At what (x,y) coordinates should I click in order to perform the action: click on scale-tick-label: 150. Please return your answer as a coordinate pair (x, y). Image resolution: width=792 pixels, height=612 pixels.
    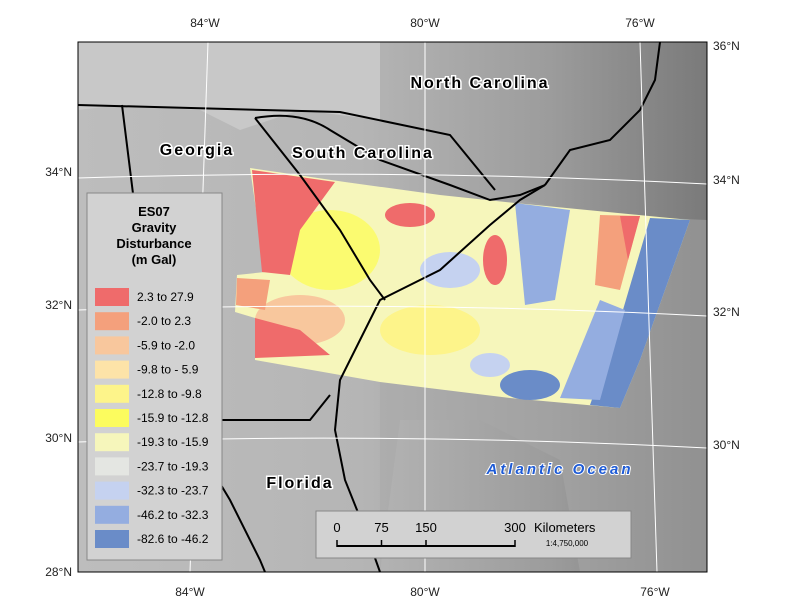
    Looking at the image, I should click on (426, 527).